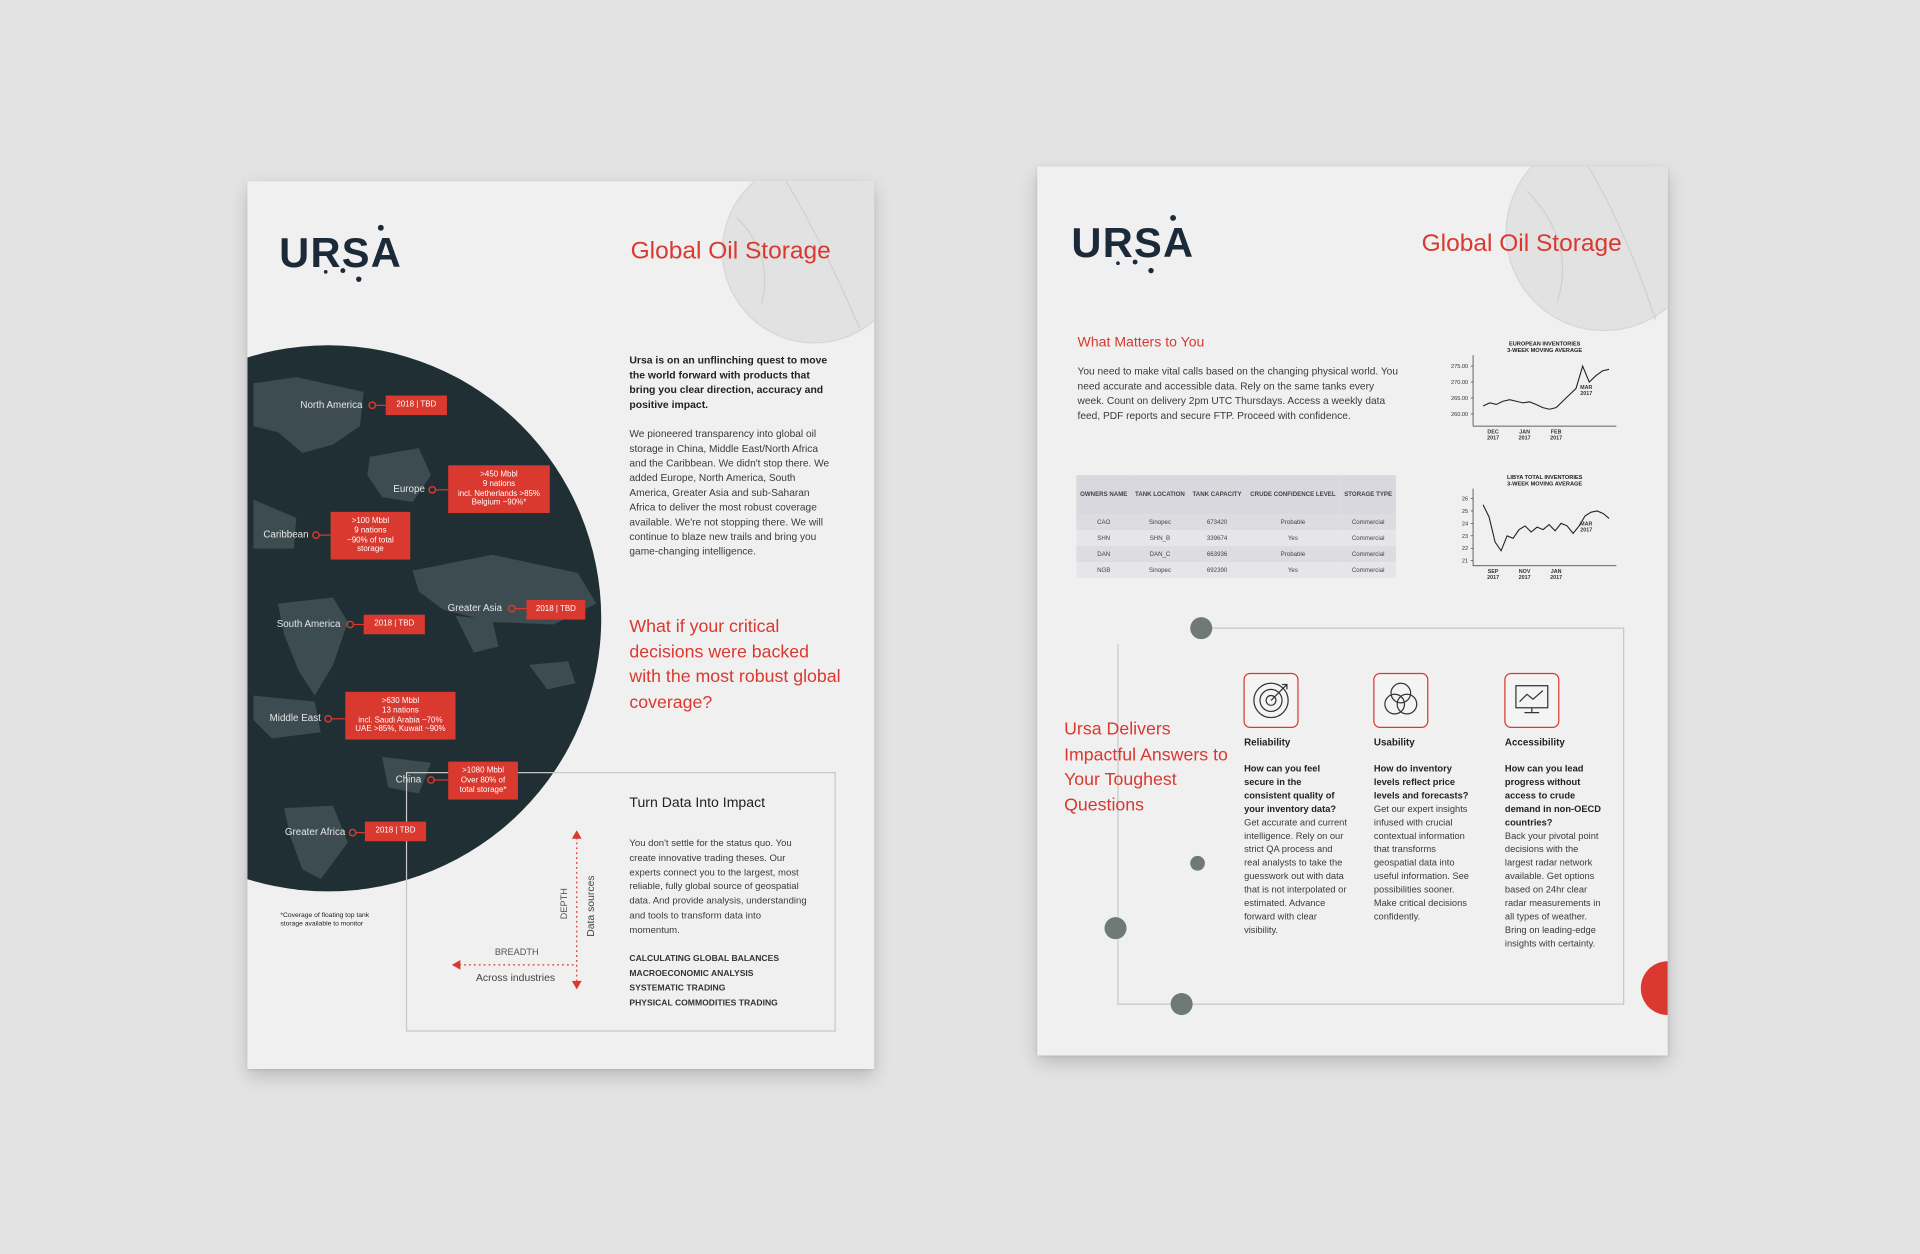 The width and height of the screenshot is (1920, 1254). I want to click on region-box: >1080 Mbbl Over 80% of total storage*, so click(483, 781).